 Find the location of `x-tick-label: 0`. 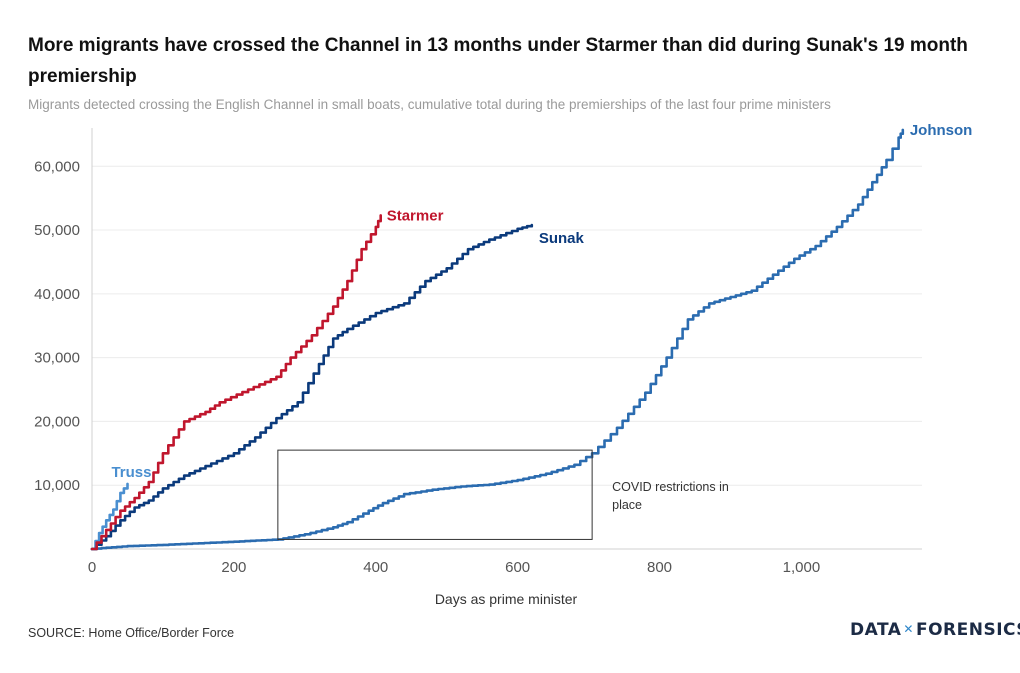

x-tick-label: 0 is located at coordinates (92, 567).